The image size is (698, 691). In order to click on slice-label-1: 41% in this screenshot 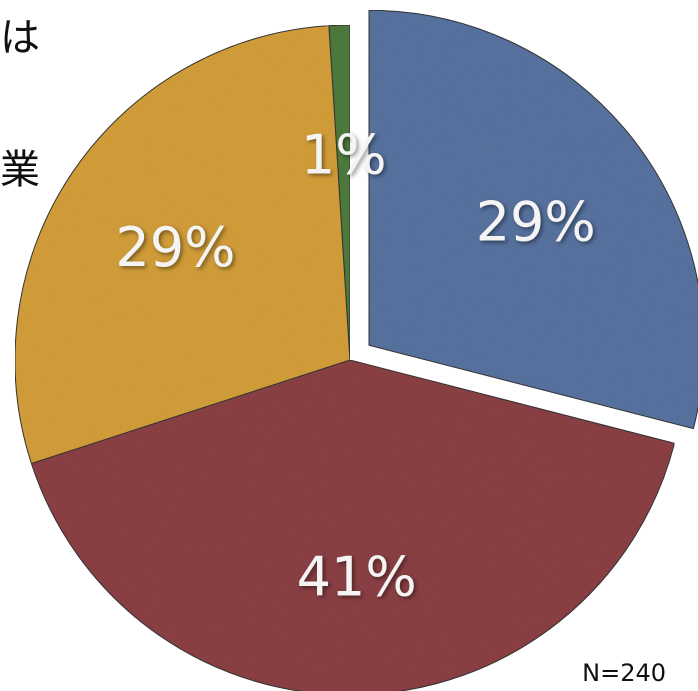, I will do `click(357, 577)`.